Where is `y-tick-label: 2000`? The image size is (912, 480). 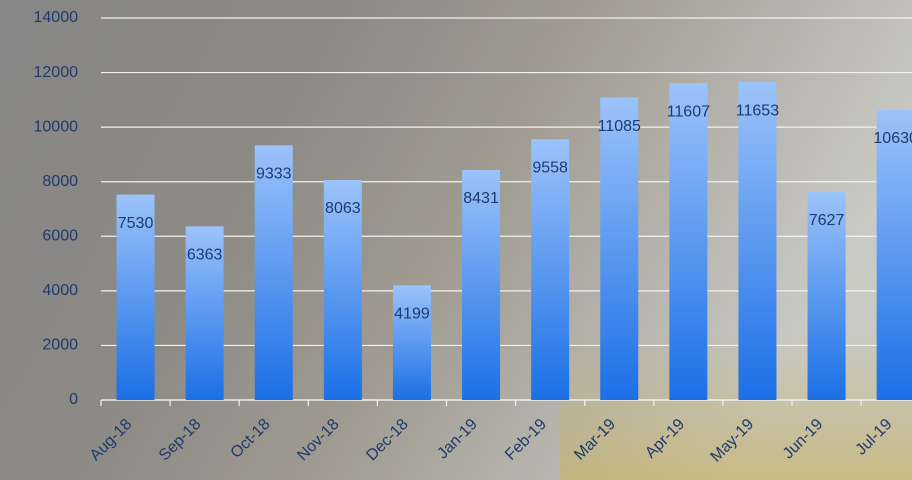
y-tick-label: 2000 is located at coordinates (60, 345).